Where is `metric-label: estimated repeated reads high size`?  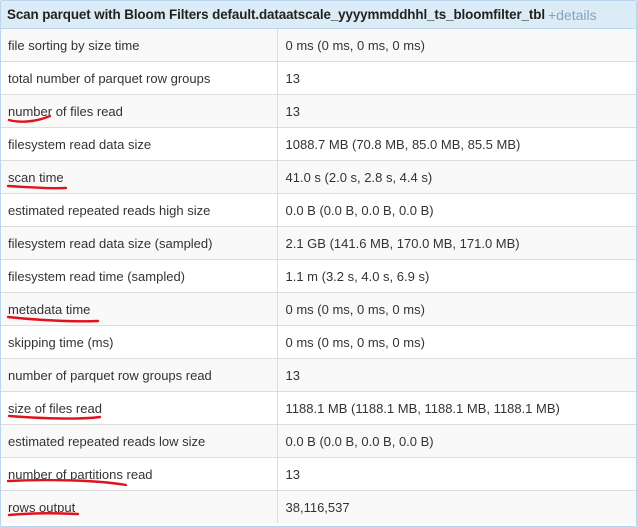 metric-label: estimated repeated reads high size is located at coordinates (109, 210).